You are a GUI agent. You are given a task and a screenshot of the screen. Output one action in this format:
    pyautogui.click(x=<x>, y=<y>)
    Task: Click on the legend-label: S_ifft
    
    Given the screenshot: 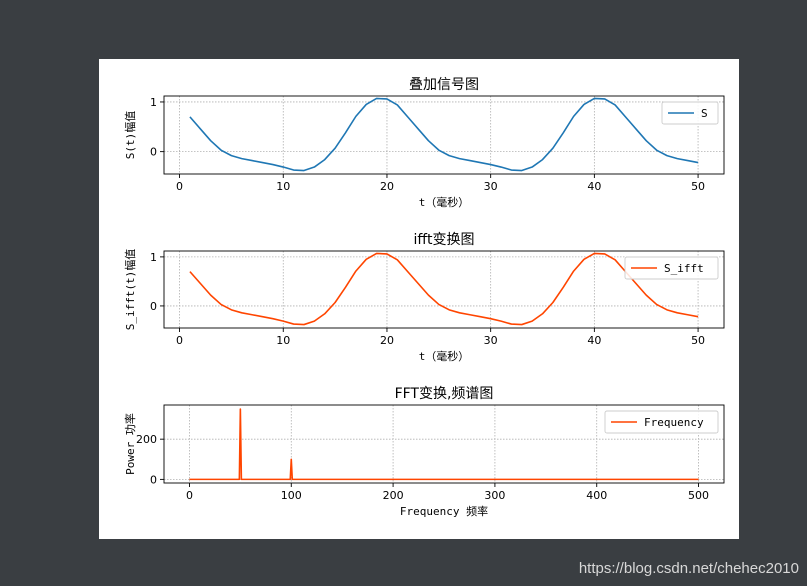 What is the action you would take?
    pyautogui.click(x=684, y=268)
    